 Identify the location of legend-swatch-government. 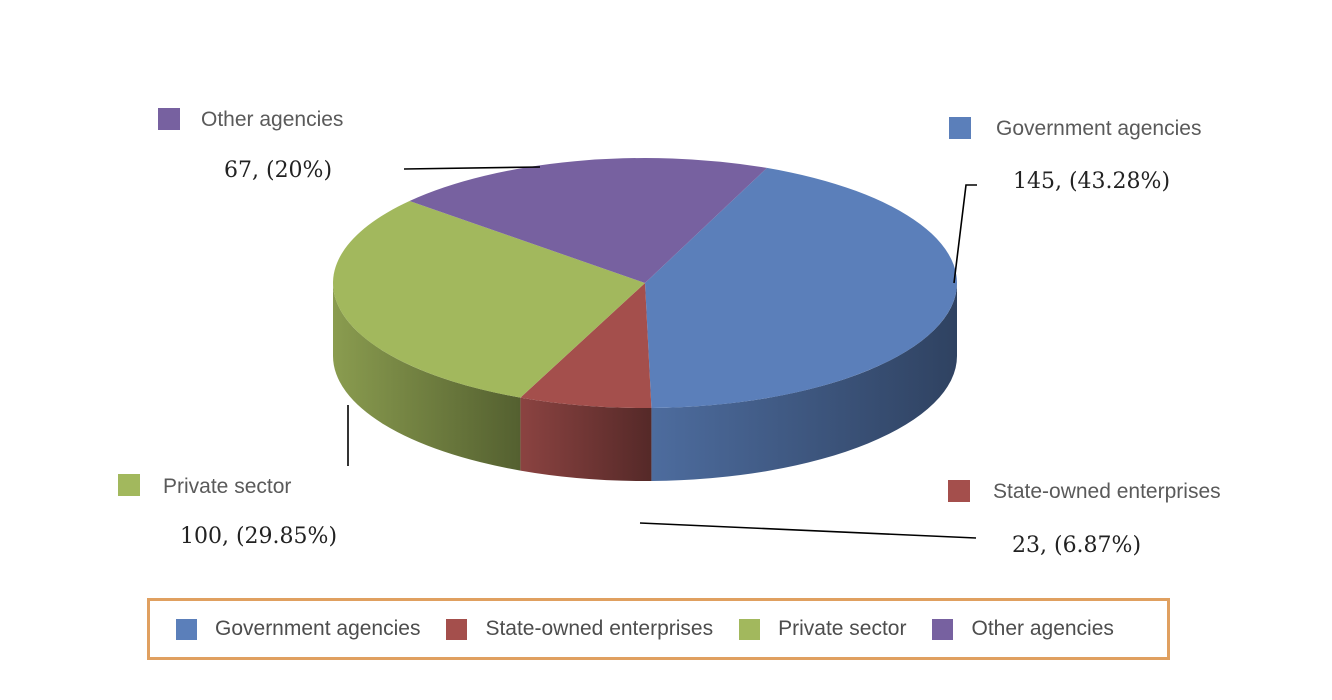
(186, 629).